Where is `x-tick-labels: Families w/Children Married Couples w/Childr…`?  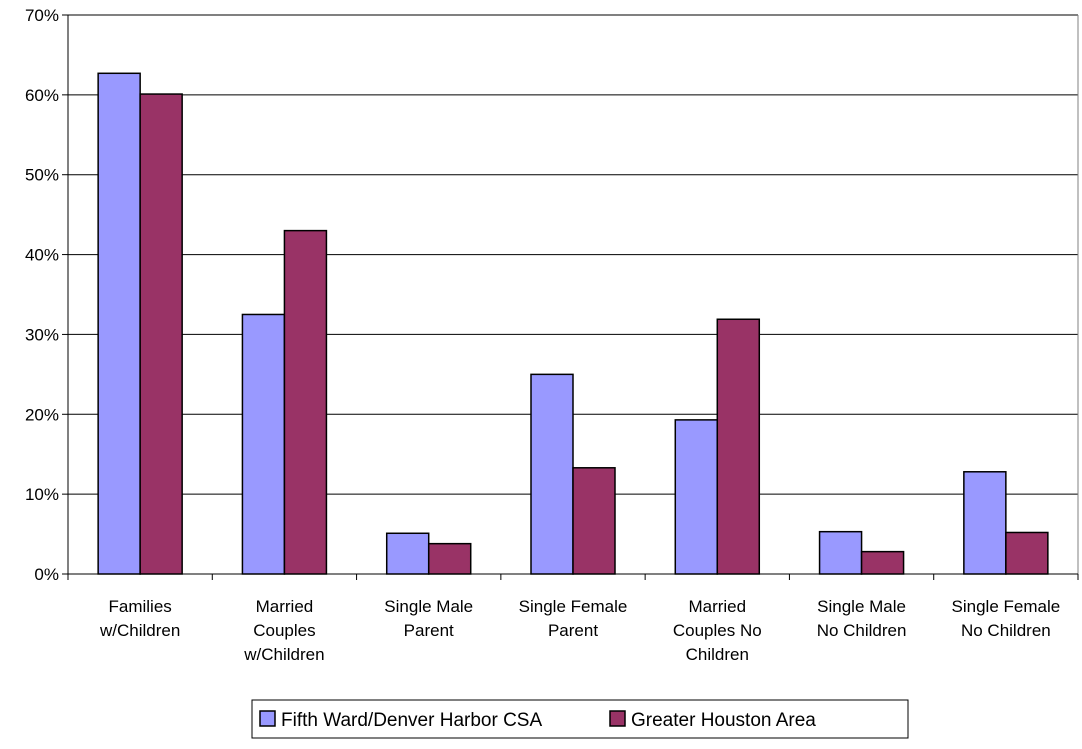 x-tick-labels: Families w/Children Married Couples w/Childr… is located at coordinates (579, 630).